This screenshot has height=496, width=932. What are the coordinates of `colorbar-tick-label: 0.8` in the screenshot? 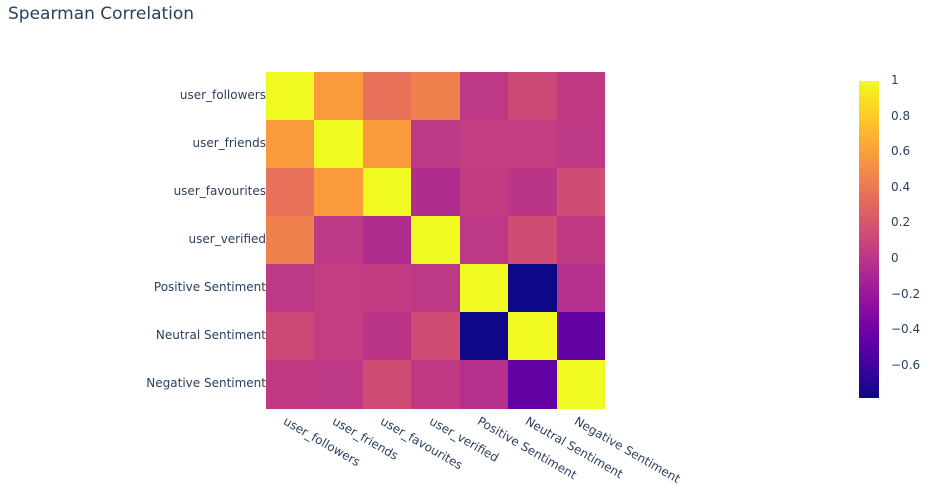 It's located at (901, 115).